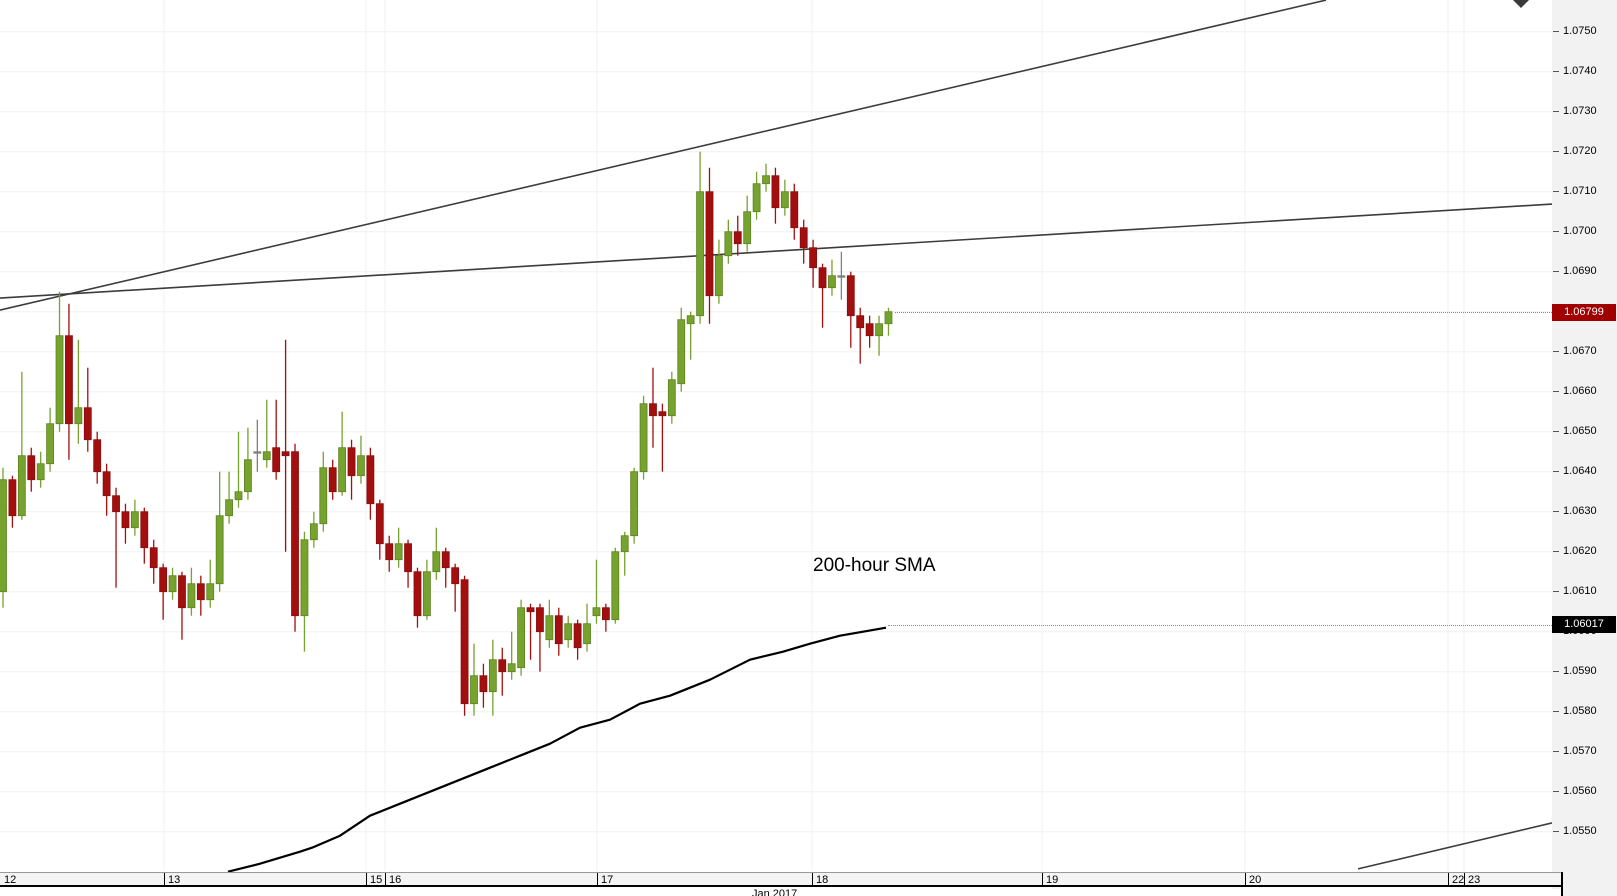 Image resolution: width=1617 pixels, height=896 pixels. Describe the element at coordinates (1454, 846) in the screenshot. I see `trendline-minor-support-lower-right` at that location.